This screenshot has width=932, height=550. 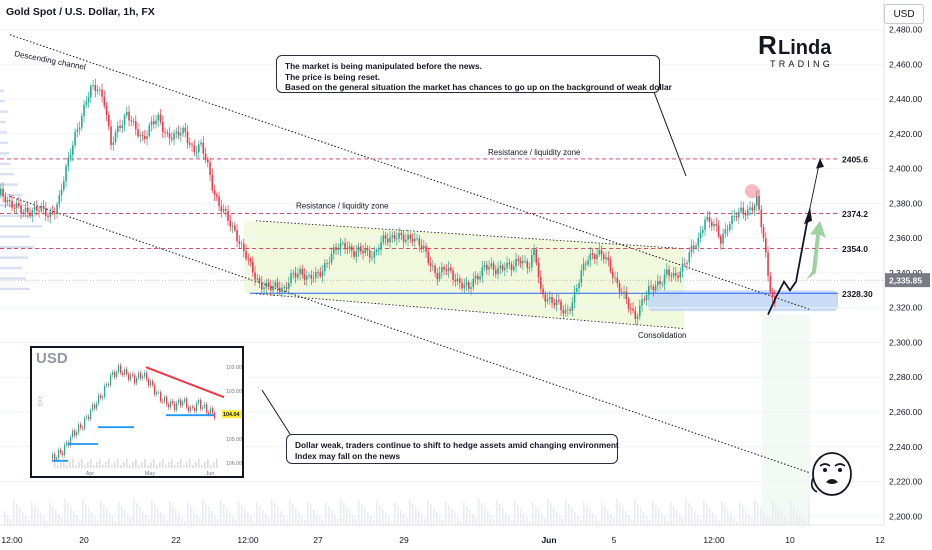 I want to click on last-price-label: 2,335.85, so click(x=905, y=281).